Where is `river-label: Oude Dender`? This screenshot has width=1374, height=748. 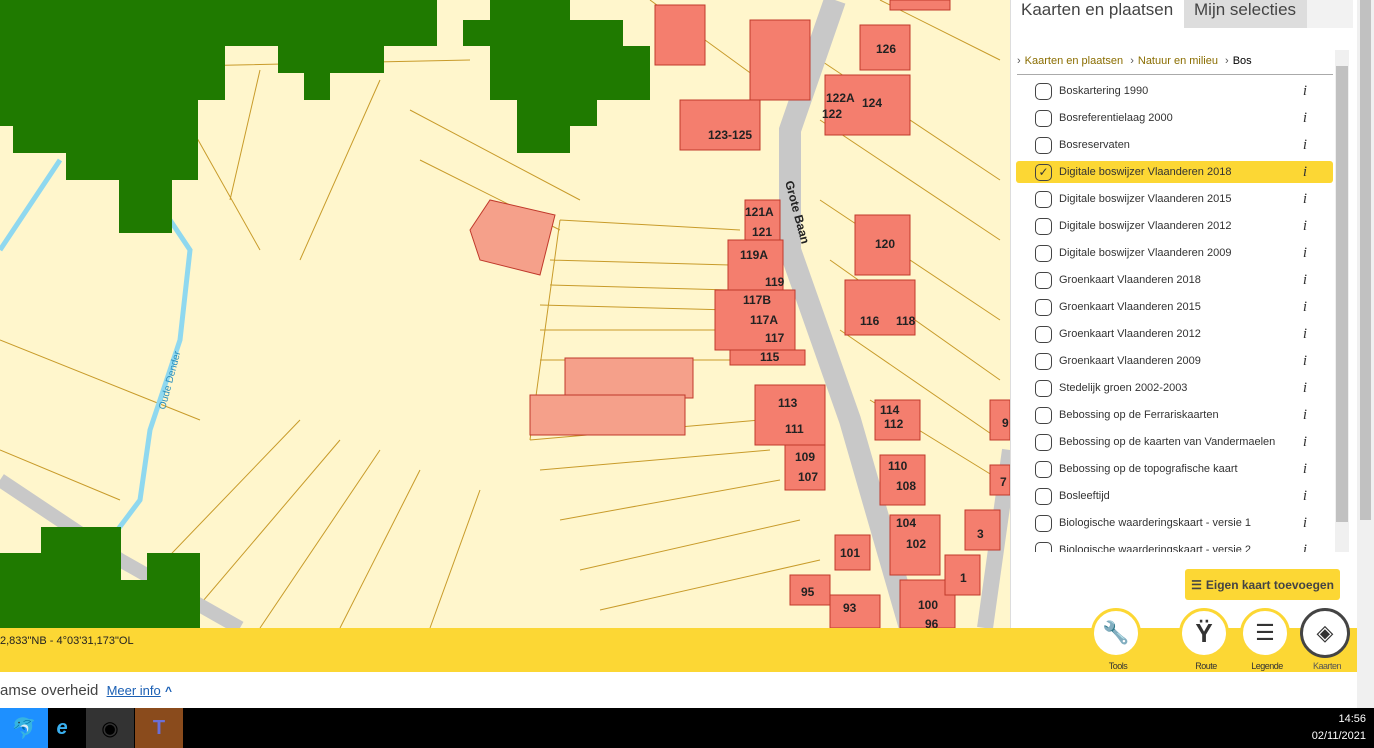 river-label: Oude Dender is located at coordinates (170, 379).